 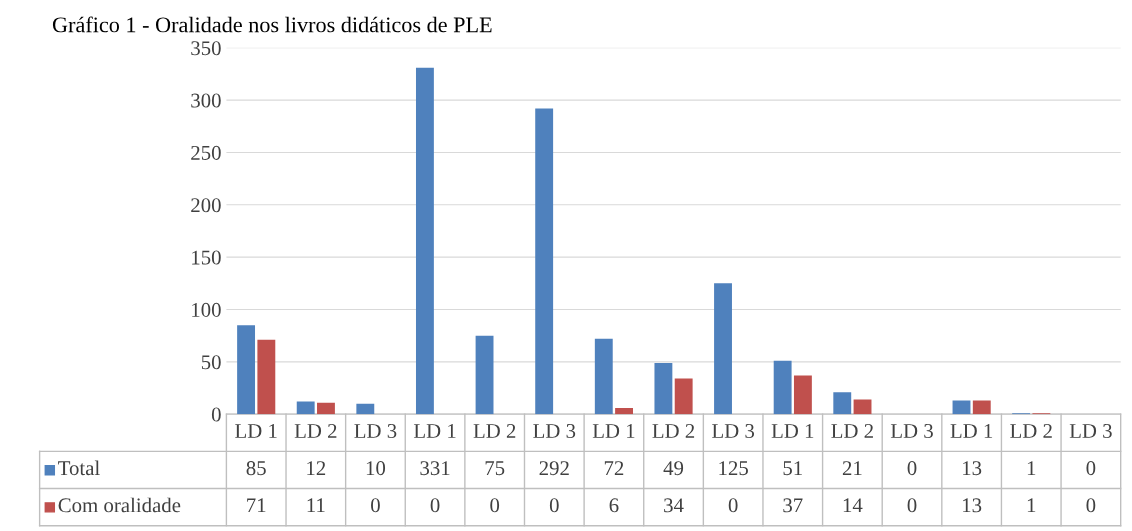 I want to click on data-label: 75, so click(x=495, y=468).